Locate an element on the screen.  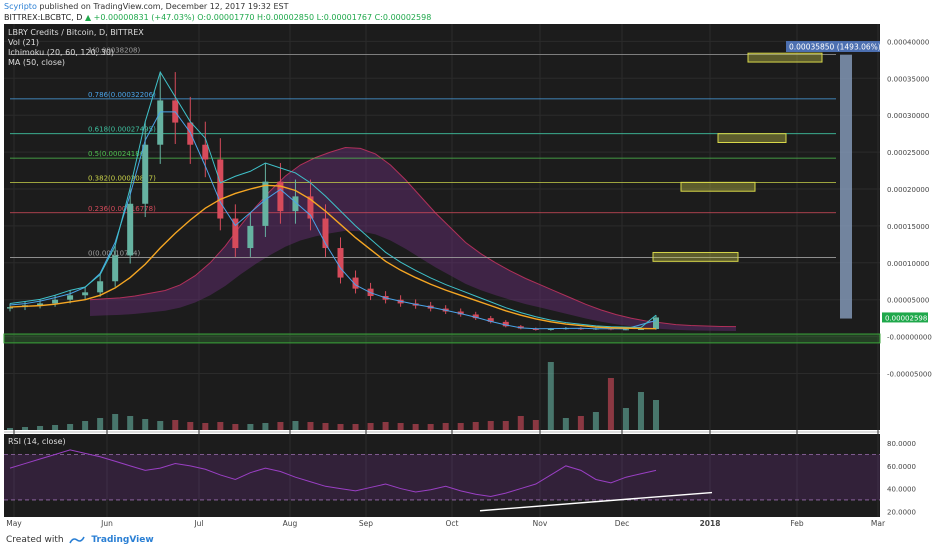
x-tick-label: Feb is located at coordinates (797, 523).